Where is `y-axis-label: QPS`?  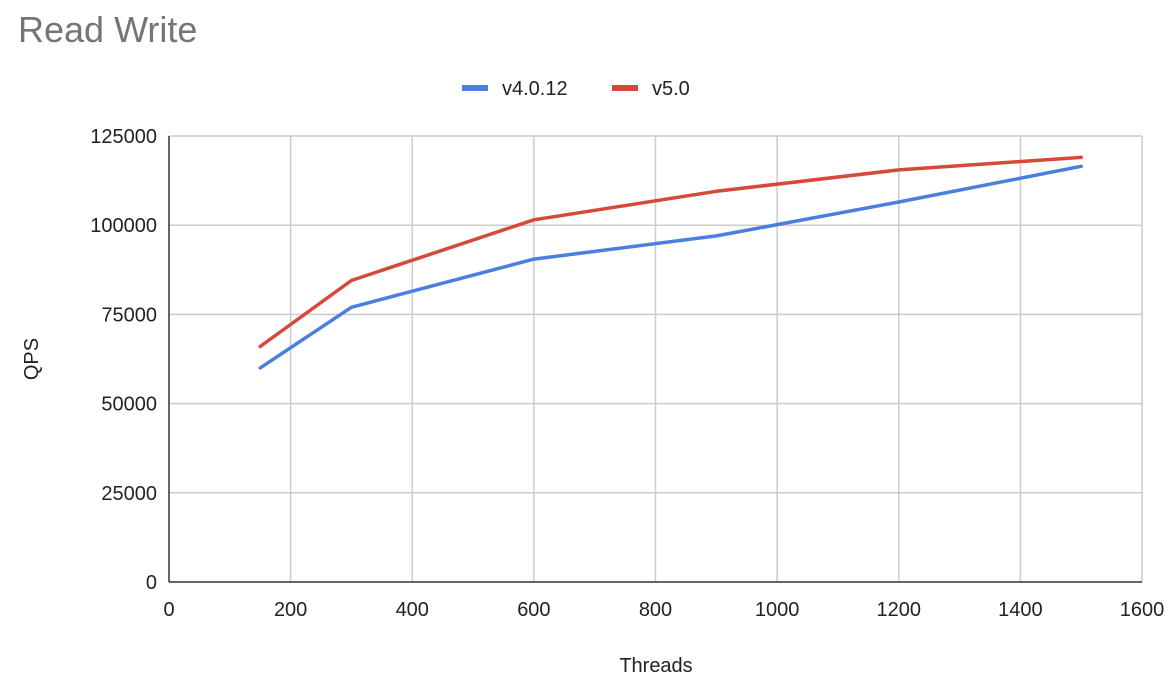 y-axis-label: QPS is located at coordinates (32, 359).